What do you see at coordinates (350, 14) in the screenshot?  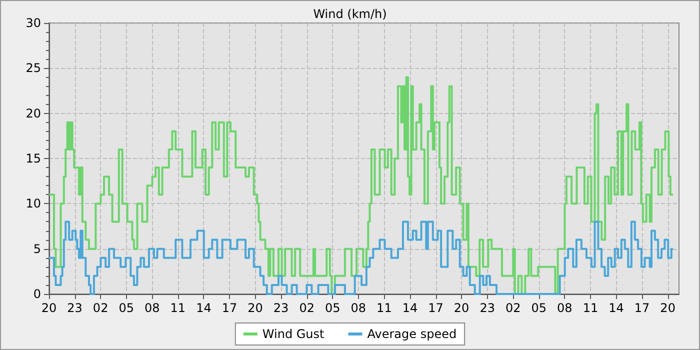 I see `chart-title: Wind (km/h)` at bounding box center [350, 14].